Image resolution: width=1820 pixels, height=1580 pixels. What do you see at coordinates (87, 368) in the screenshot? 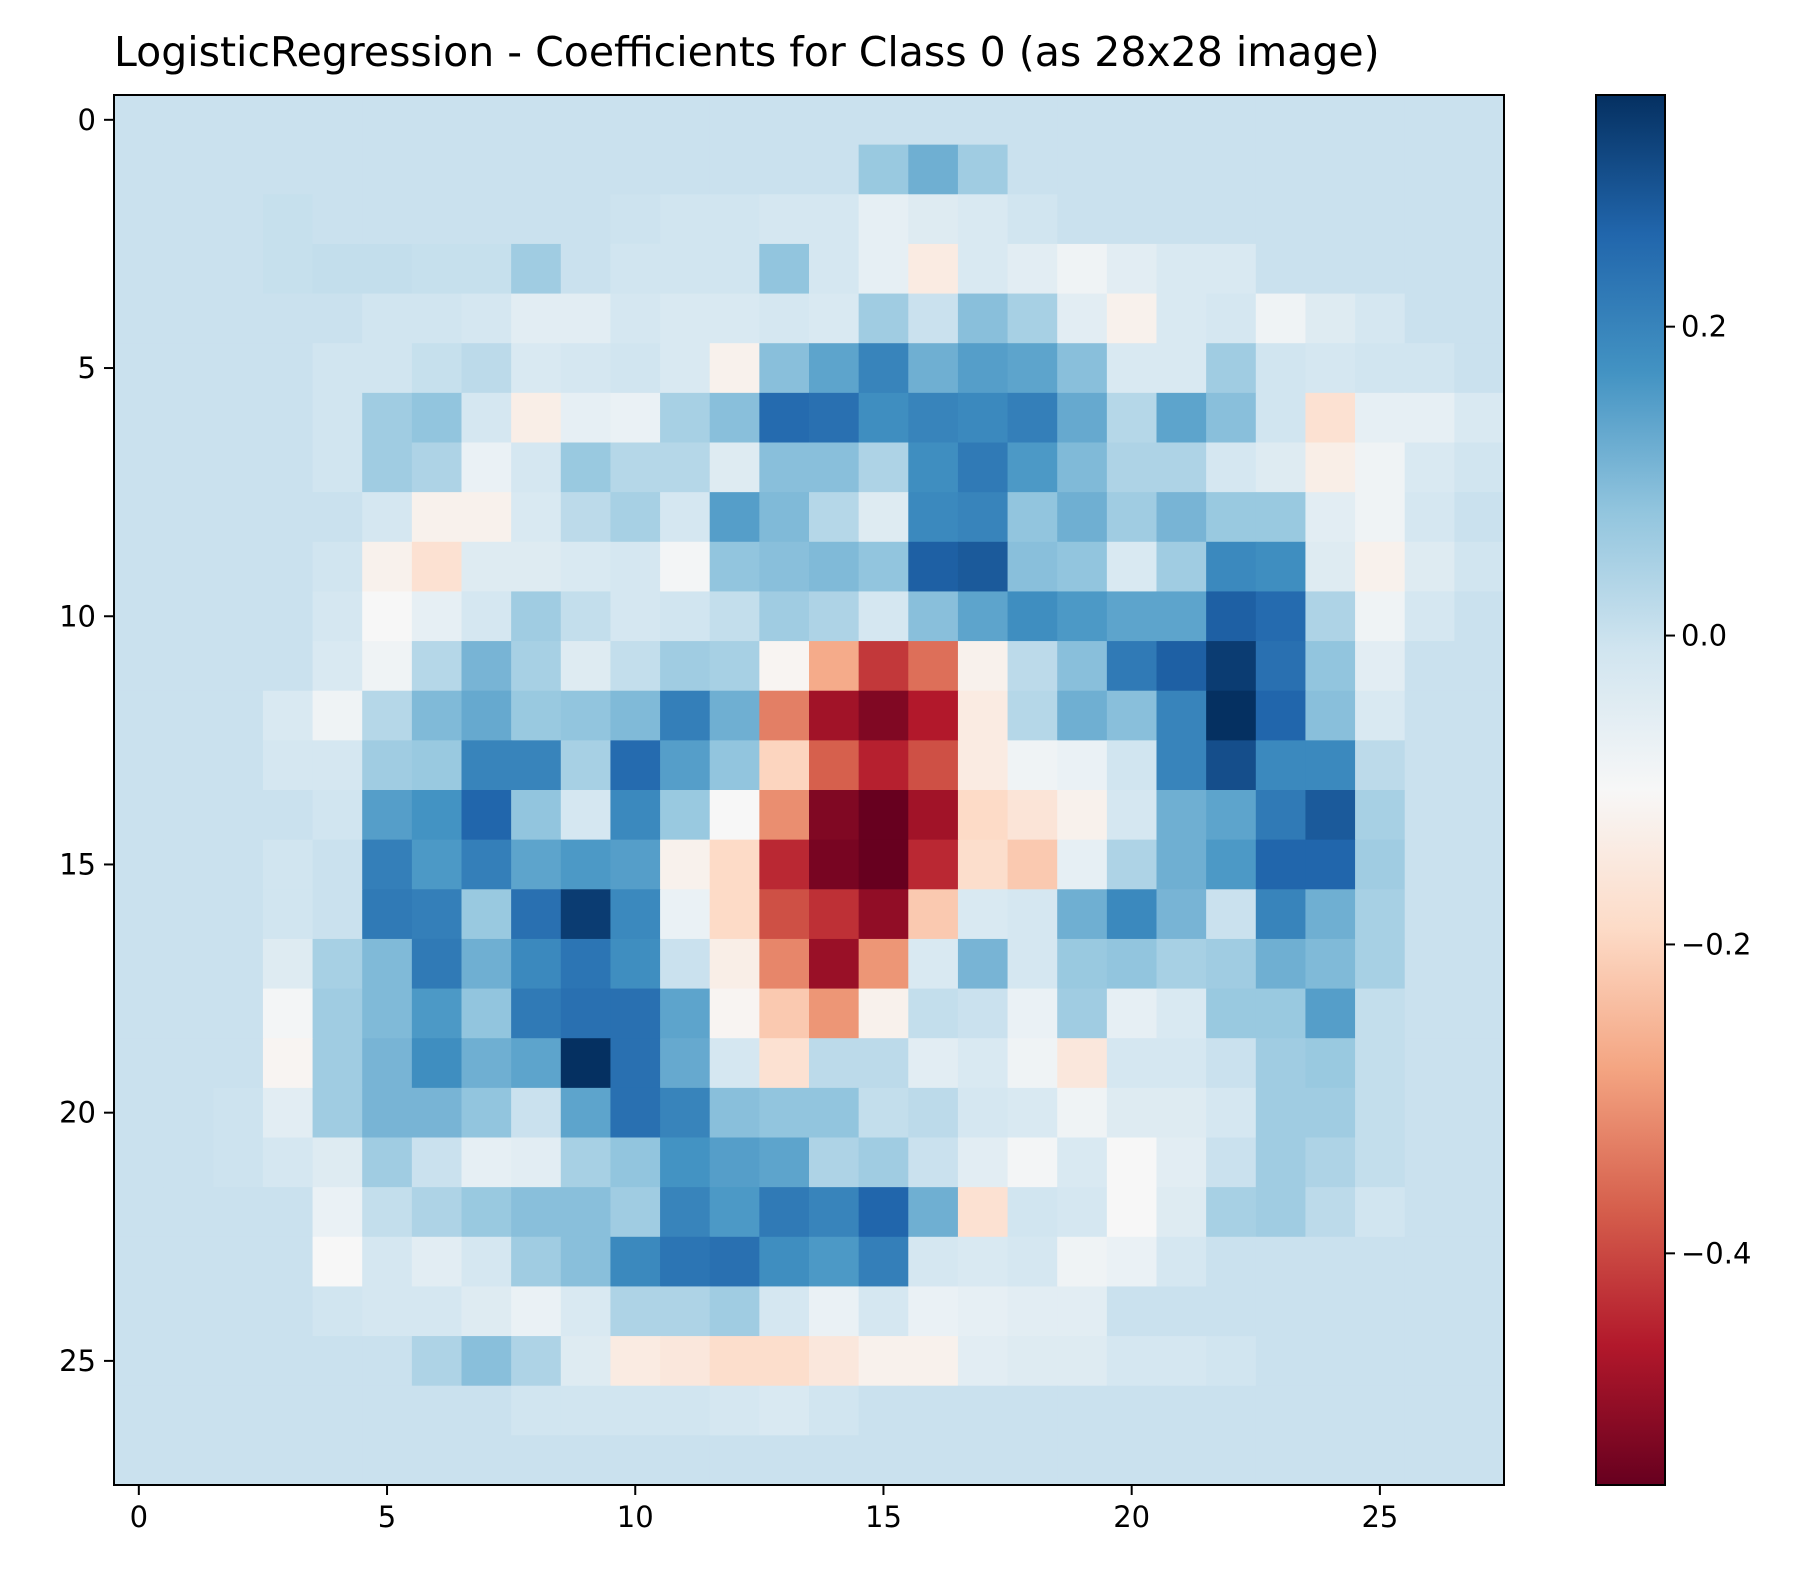
I see `y-tick-label: 5` at bounding box center [87, 368].